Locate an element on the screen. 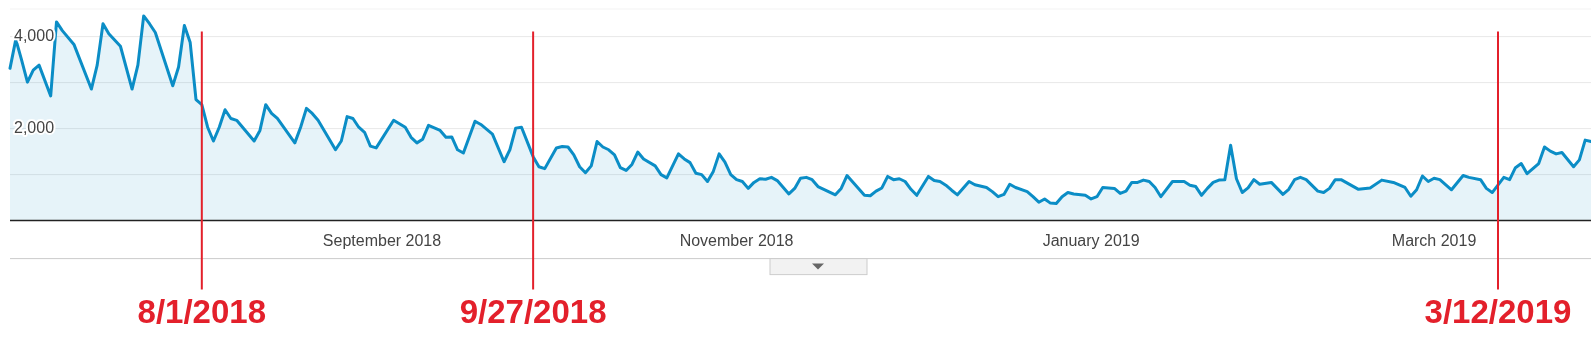 The image size is (1591, 345). ref-line-label: 9/27/2018 is located at coordinates (533, 311).